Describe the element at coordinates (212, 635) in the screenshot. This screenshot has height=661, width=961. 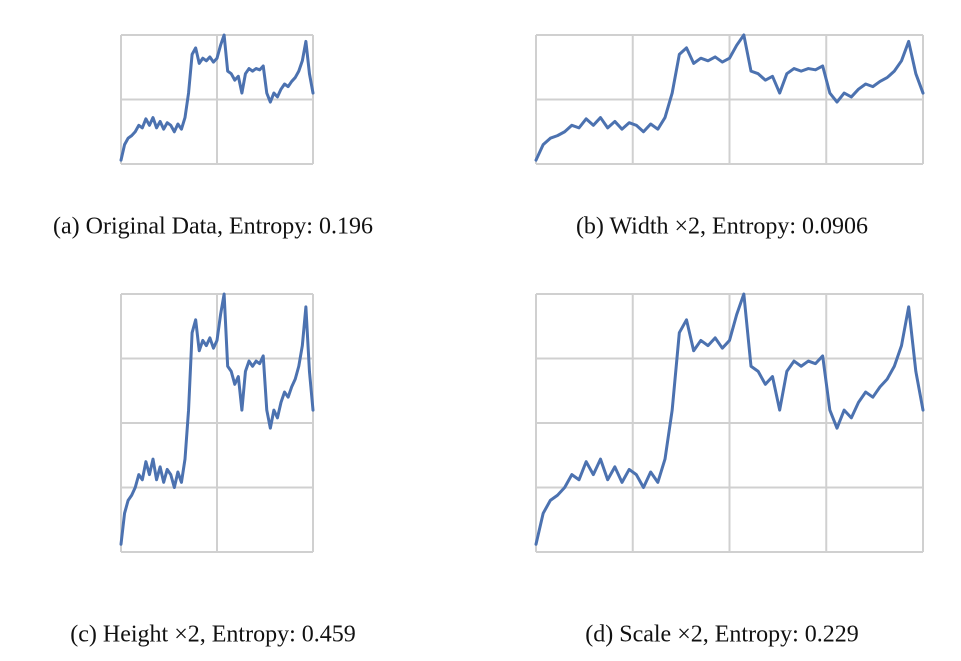
I see `caption: (c) Height ×2, Entropy: 0.459` at that location.